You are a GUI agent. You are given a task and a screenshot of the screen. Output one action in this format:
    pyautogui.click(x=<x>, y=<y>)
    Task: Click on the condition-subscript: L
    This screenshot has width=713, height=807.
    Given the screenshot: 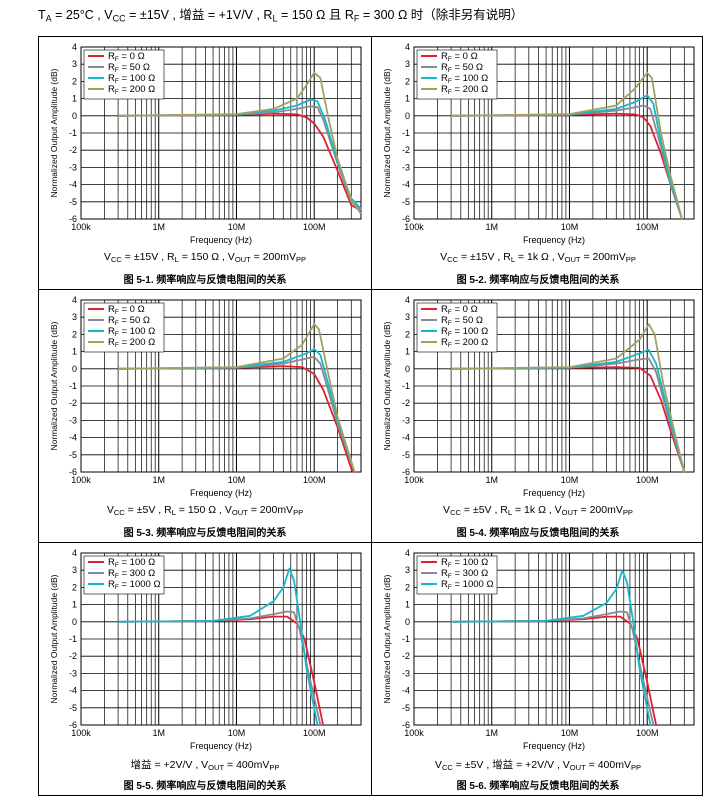 What is the action you would take?
    pyautogui.click(x=513, y=259)
    